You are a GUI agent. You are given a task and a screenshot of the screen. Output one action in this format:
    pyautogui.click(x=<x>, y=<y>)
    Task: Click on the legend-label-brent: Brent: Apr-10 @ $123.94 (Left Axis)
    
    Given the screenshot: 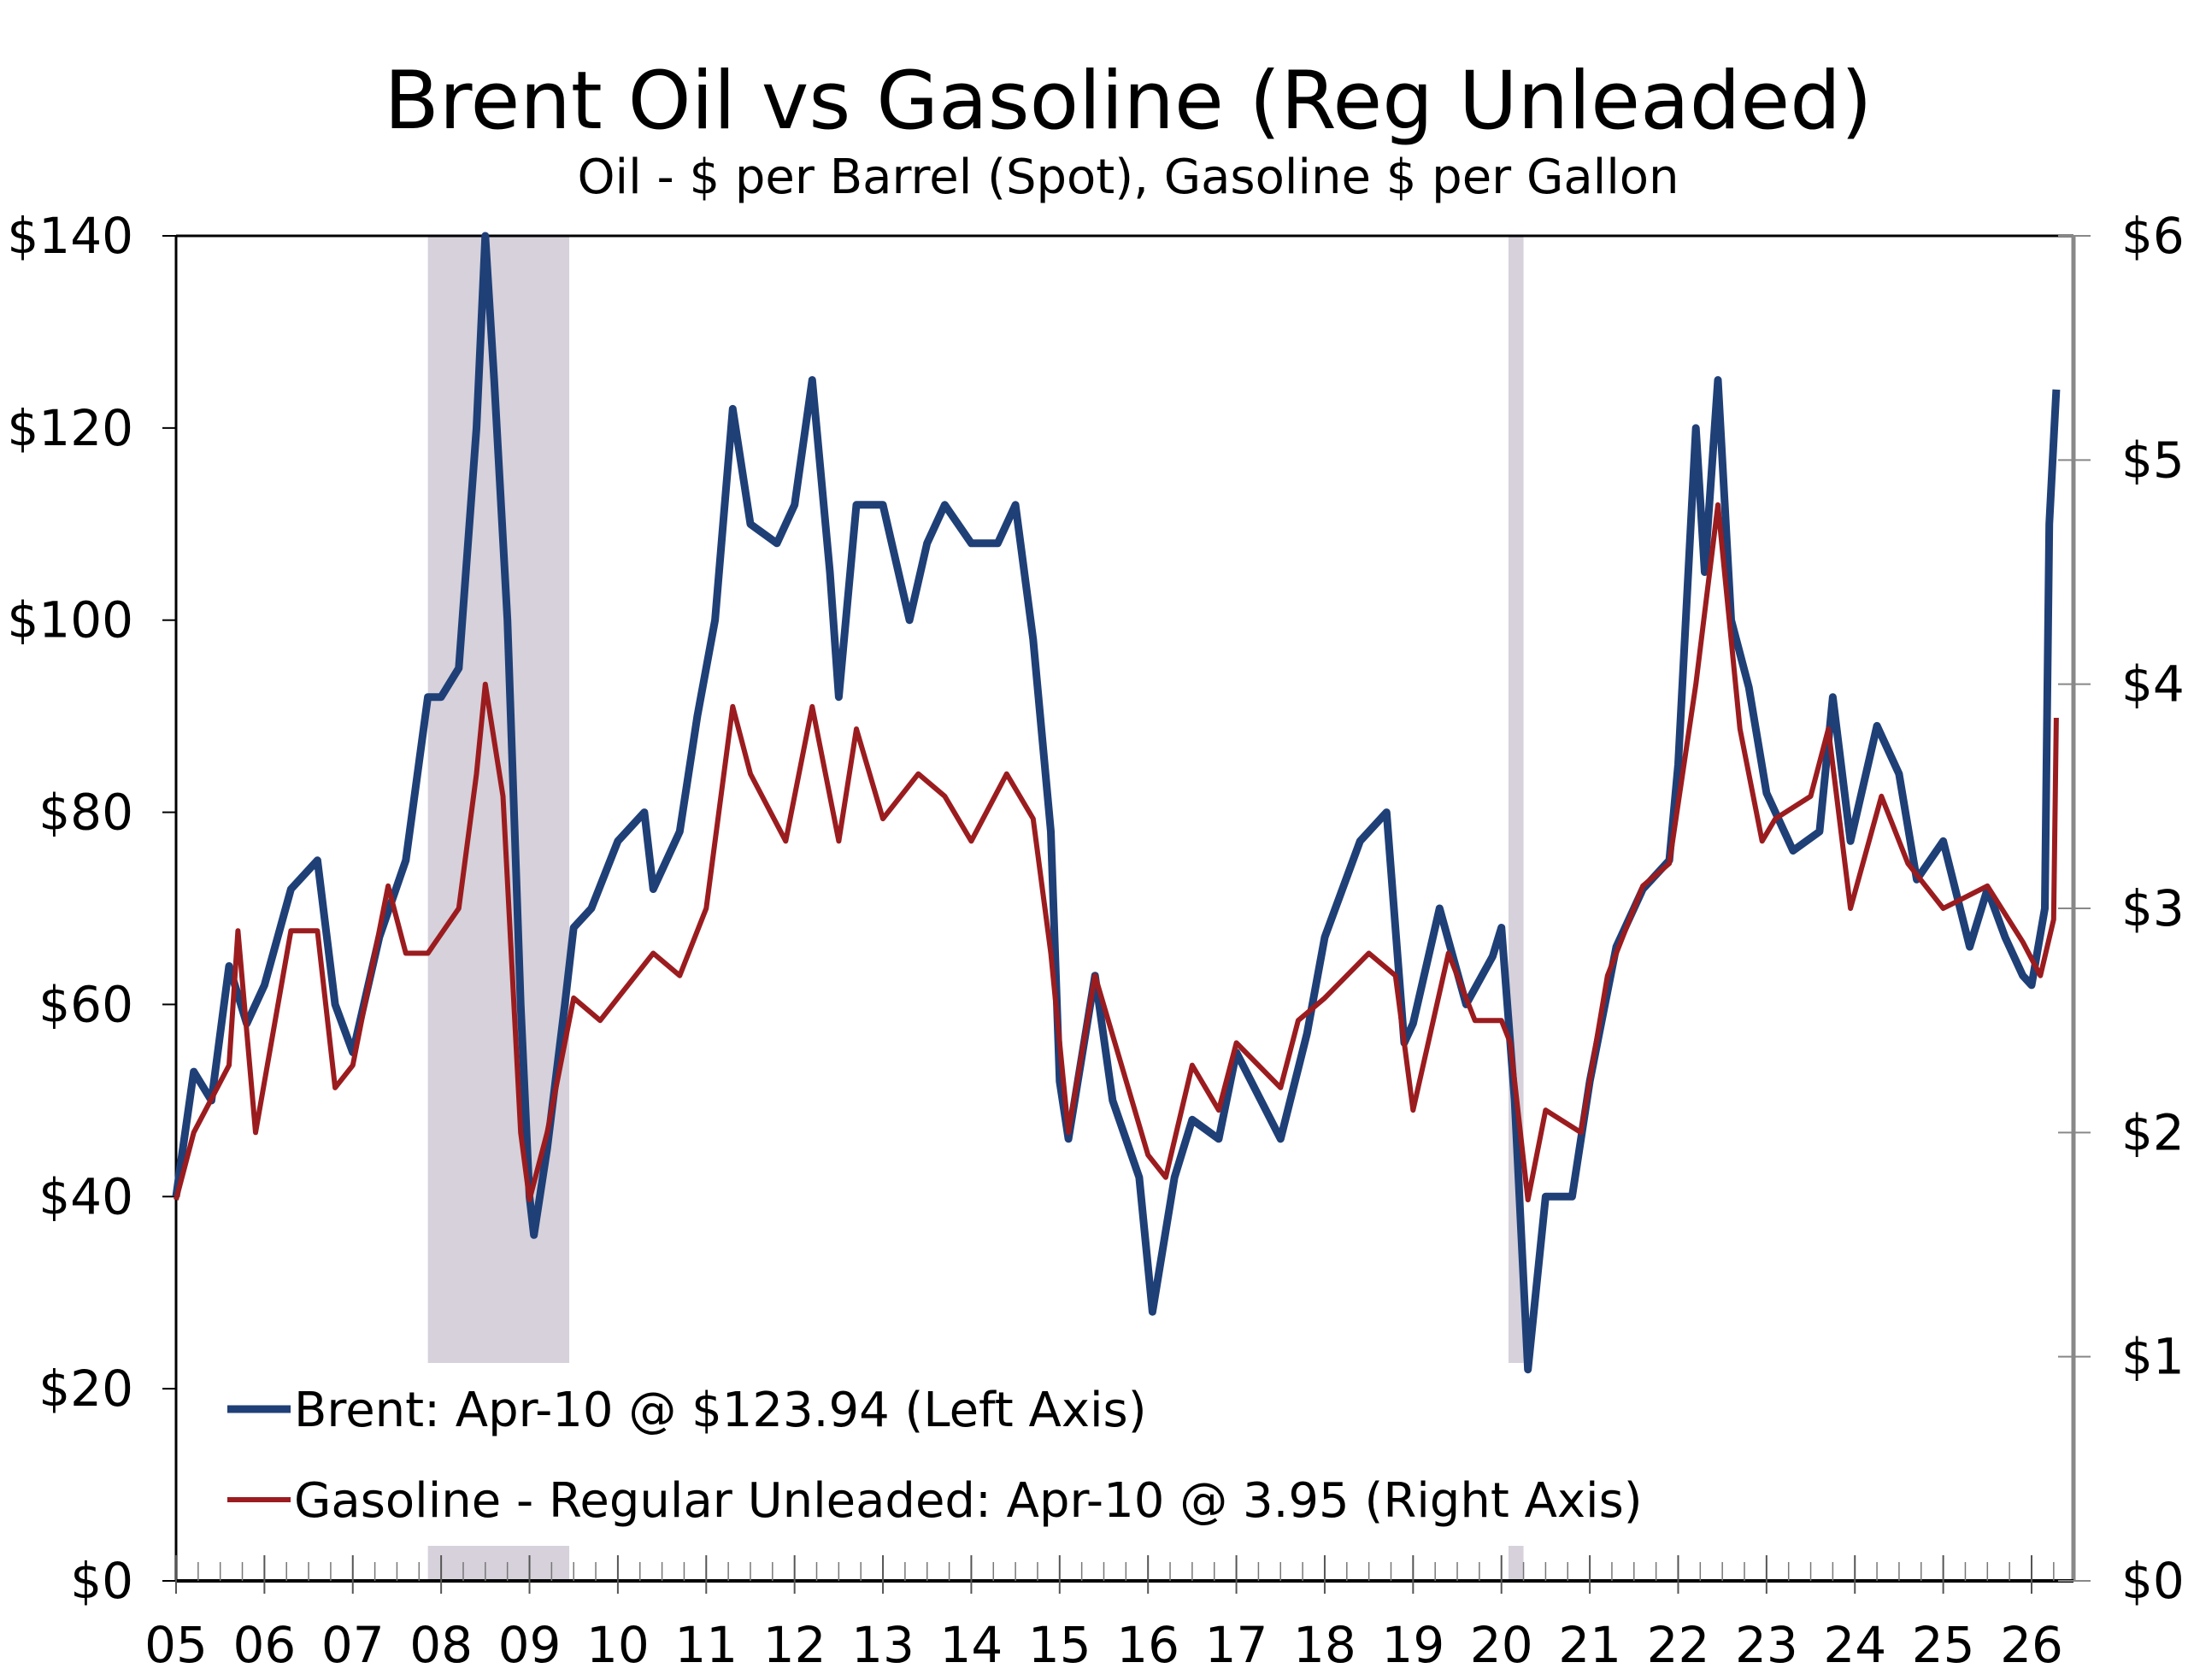 What is the action you would take?
    pyautogui.click(x=720, y=1410)
    